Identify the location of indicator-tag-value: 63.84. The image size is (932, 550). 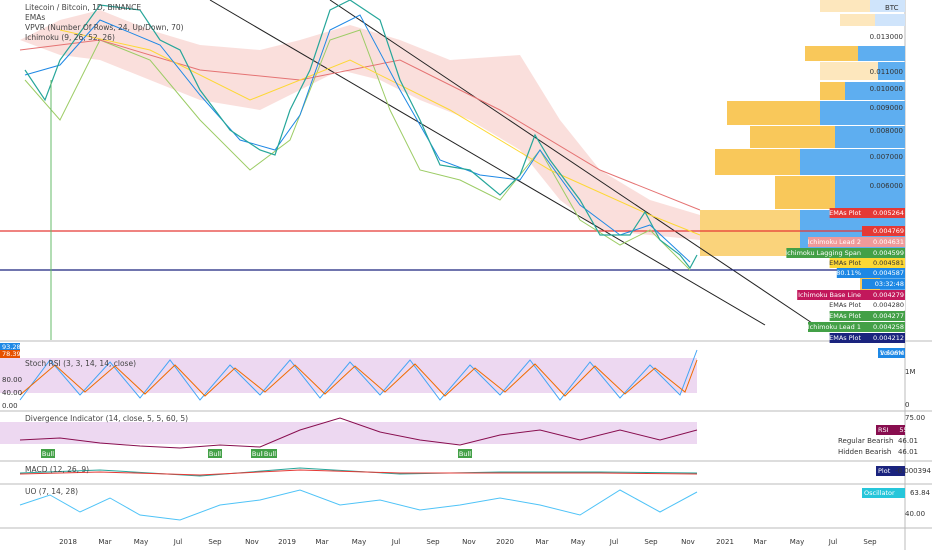
(920, 493).